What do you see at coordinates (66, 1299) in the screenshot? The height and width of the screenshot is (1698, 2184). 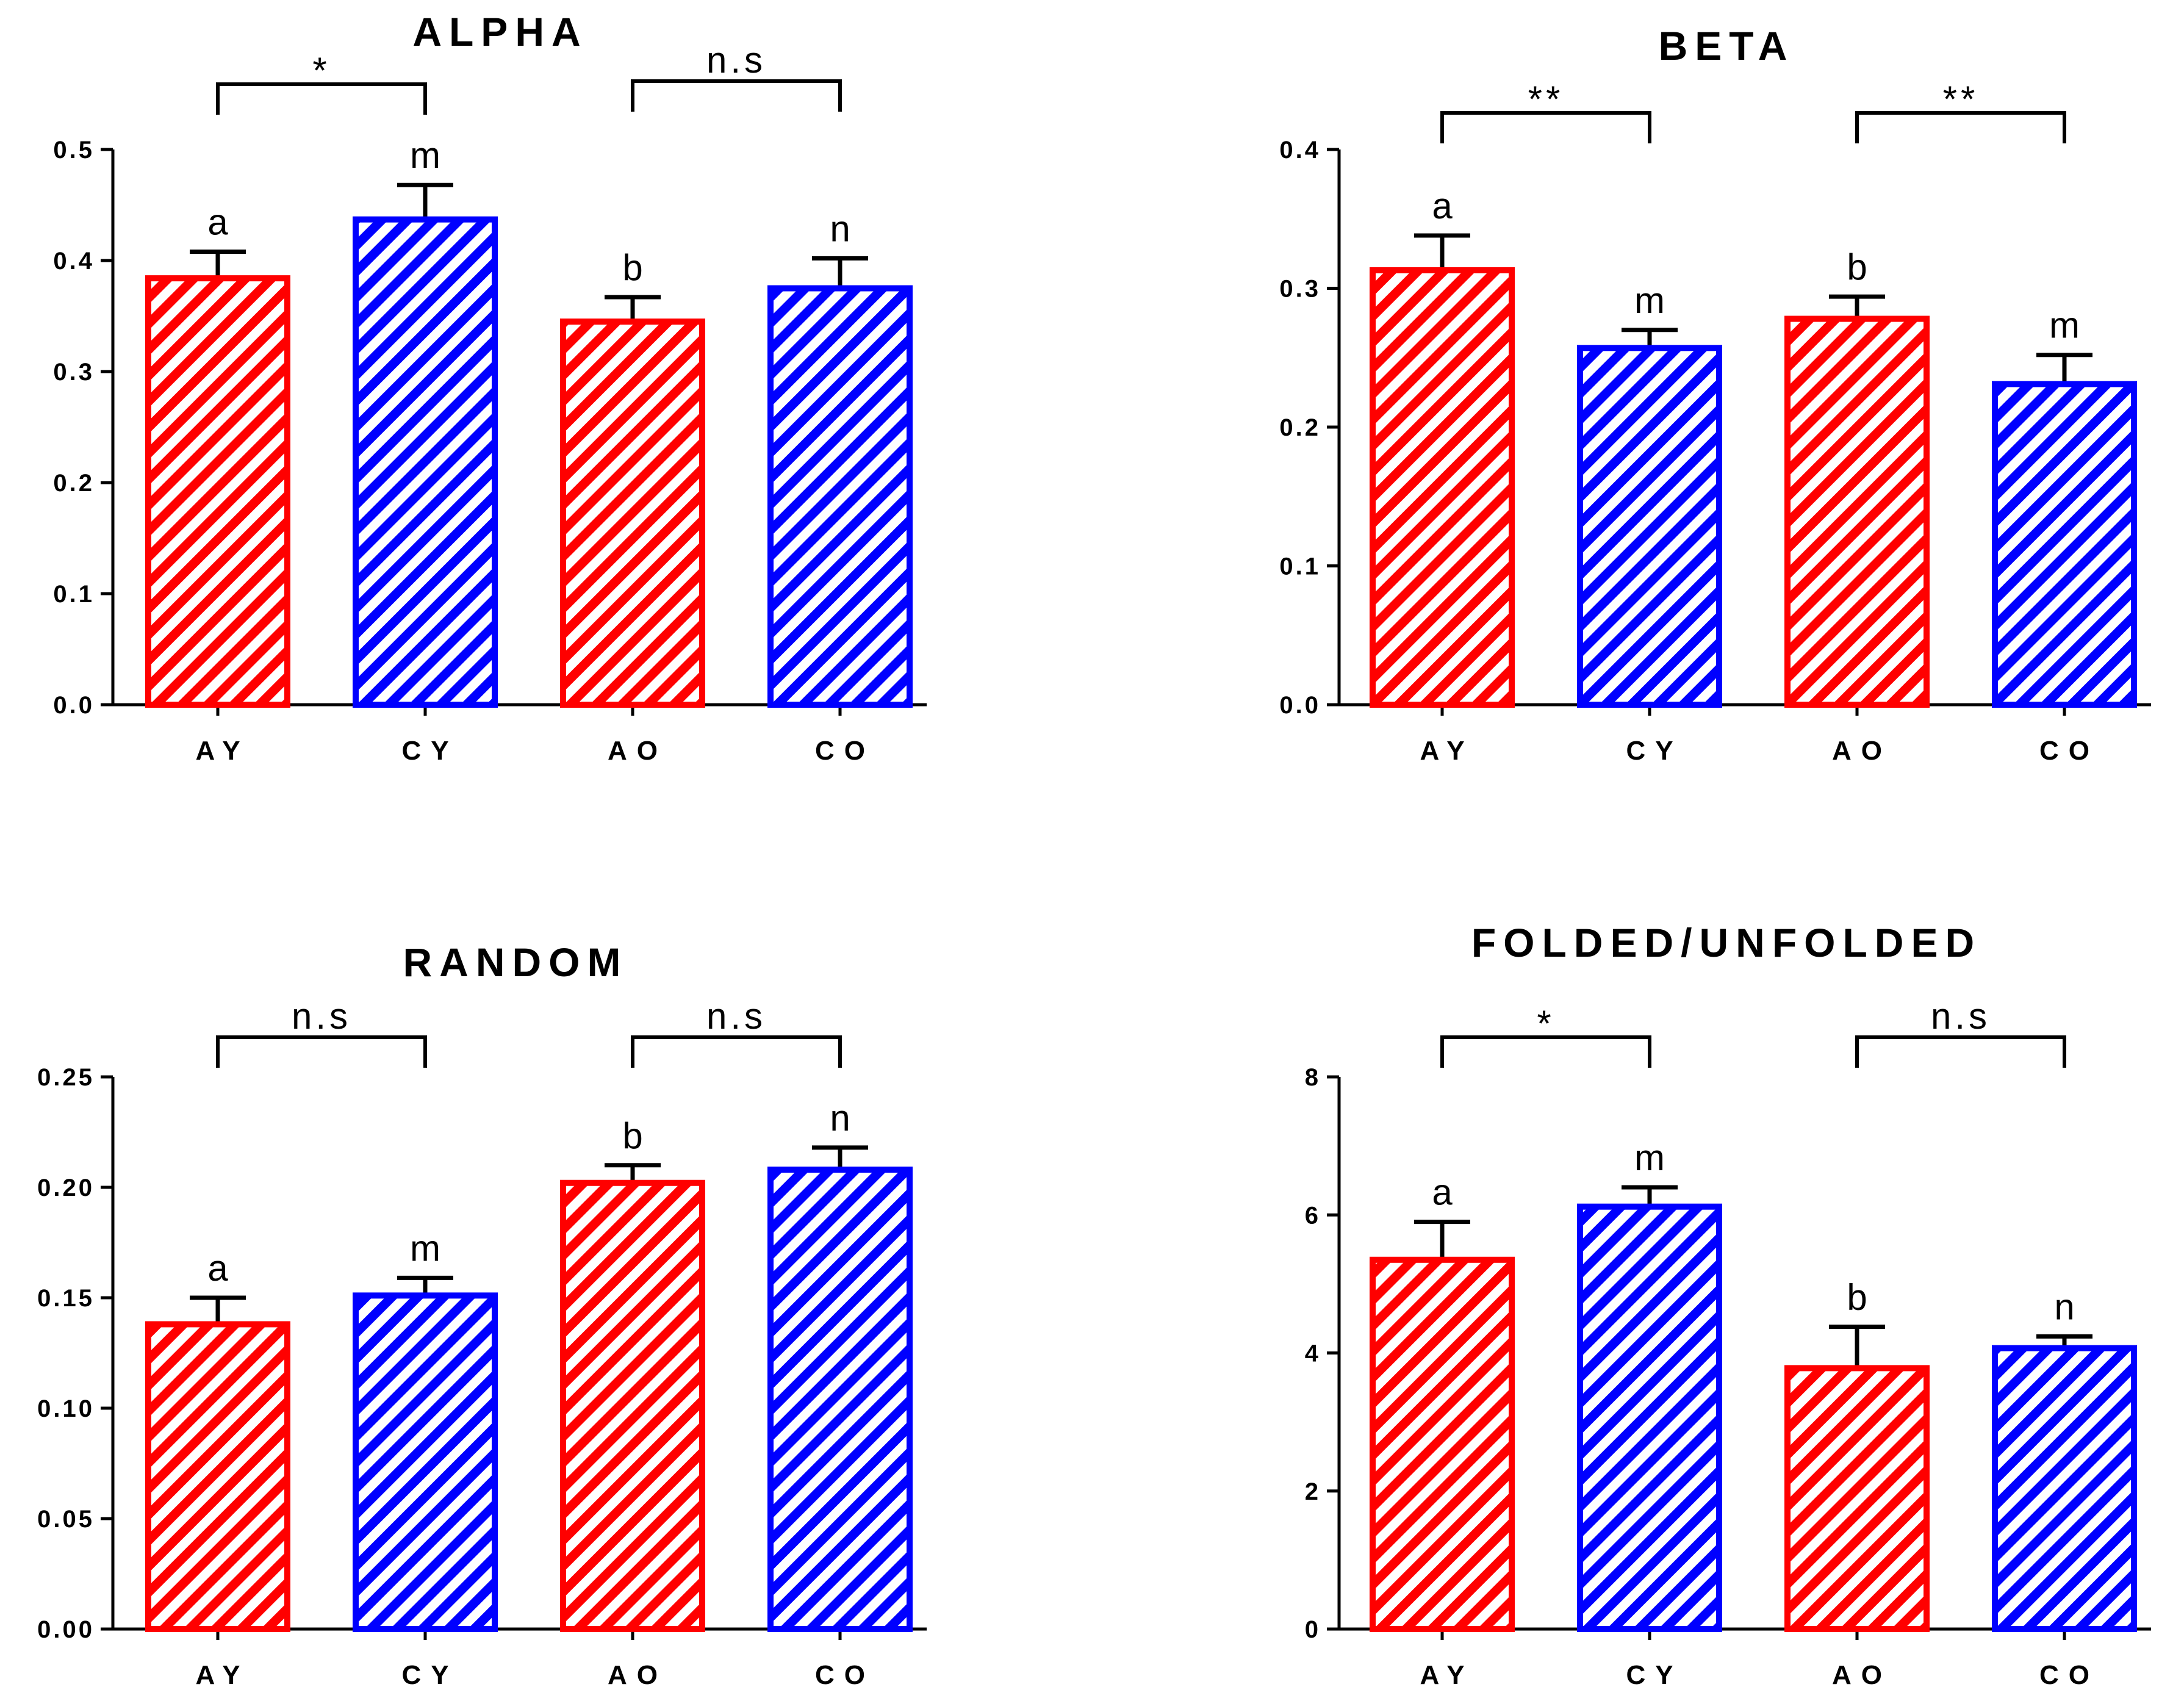 I see `y-tick-label: 0.15` at bounding box center [66, 1299].